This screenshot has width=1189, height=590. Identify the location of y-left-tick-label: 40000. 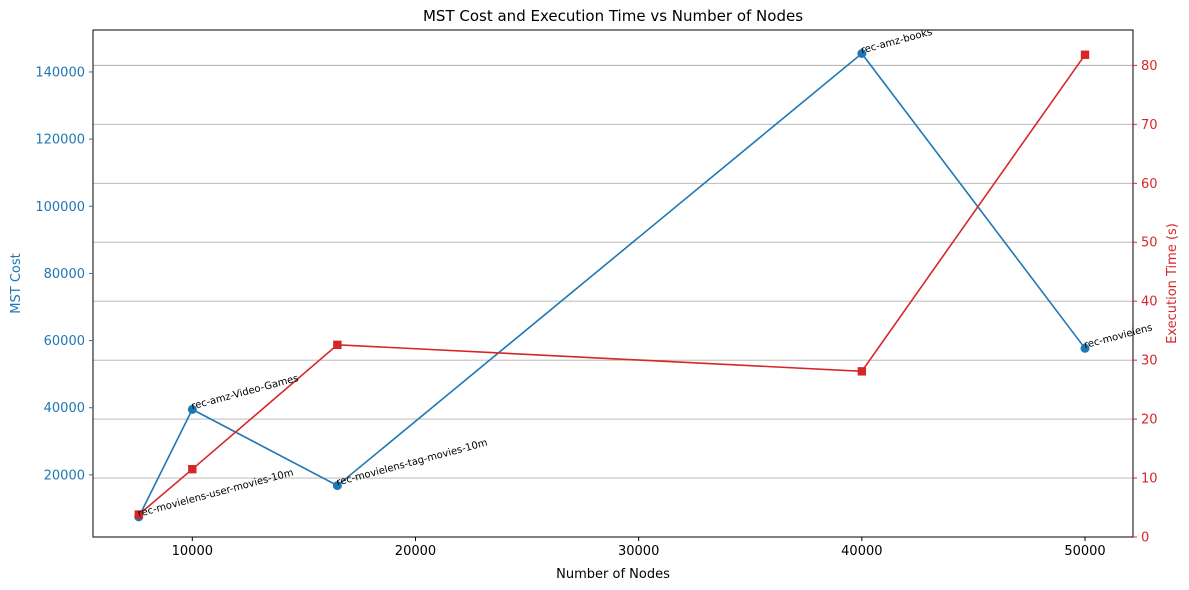
(64, 408).